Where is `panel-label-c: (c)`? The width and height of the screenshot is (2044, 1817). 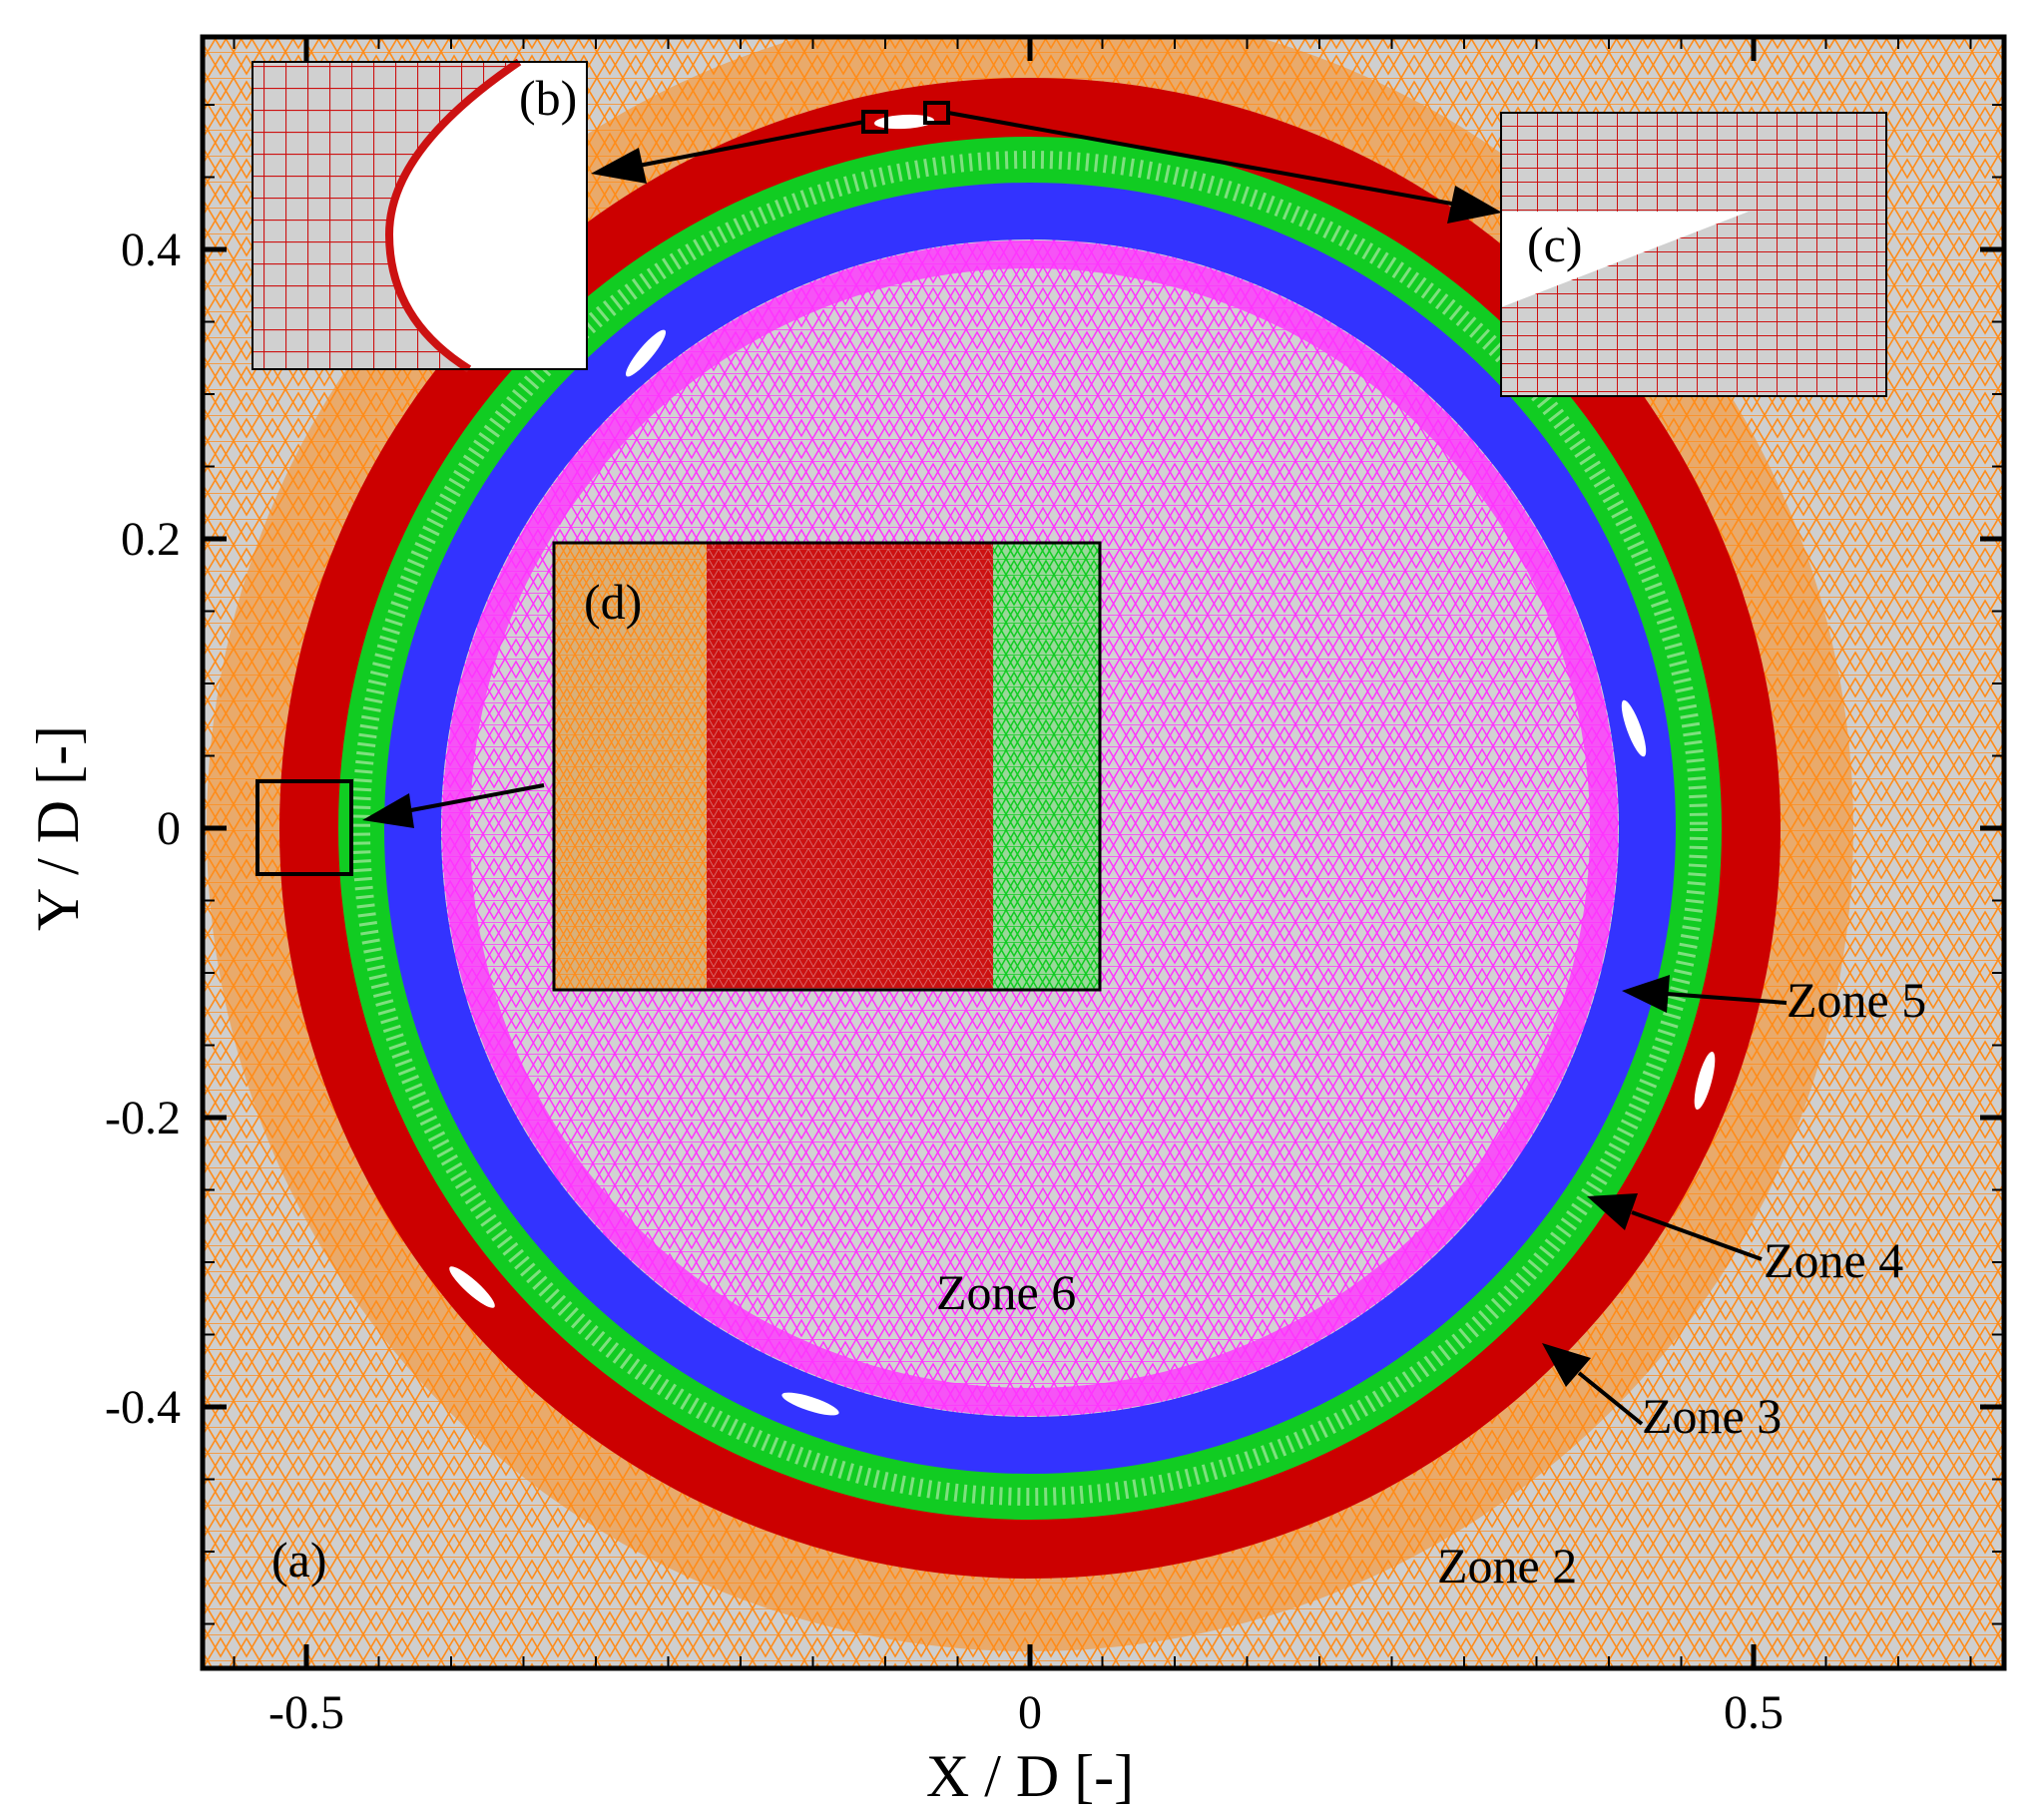
panel-label-c: (c) is located at coordinates (1555, 244).